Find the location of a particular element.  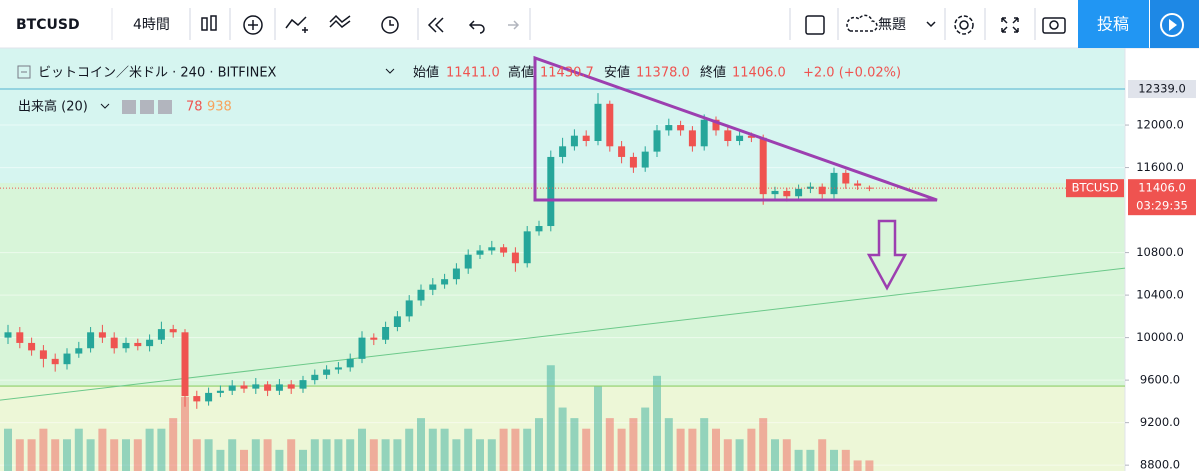

arrow-drawing is located at coordinates (887, 255).